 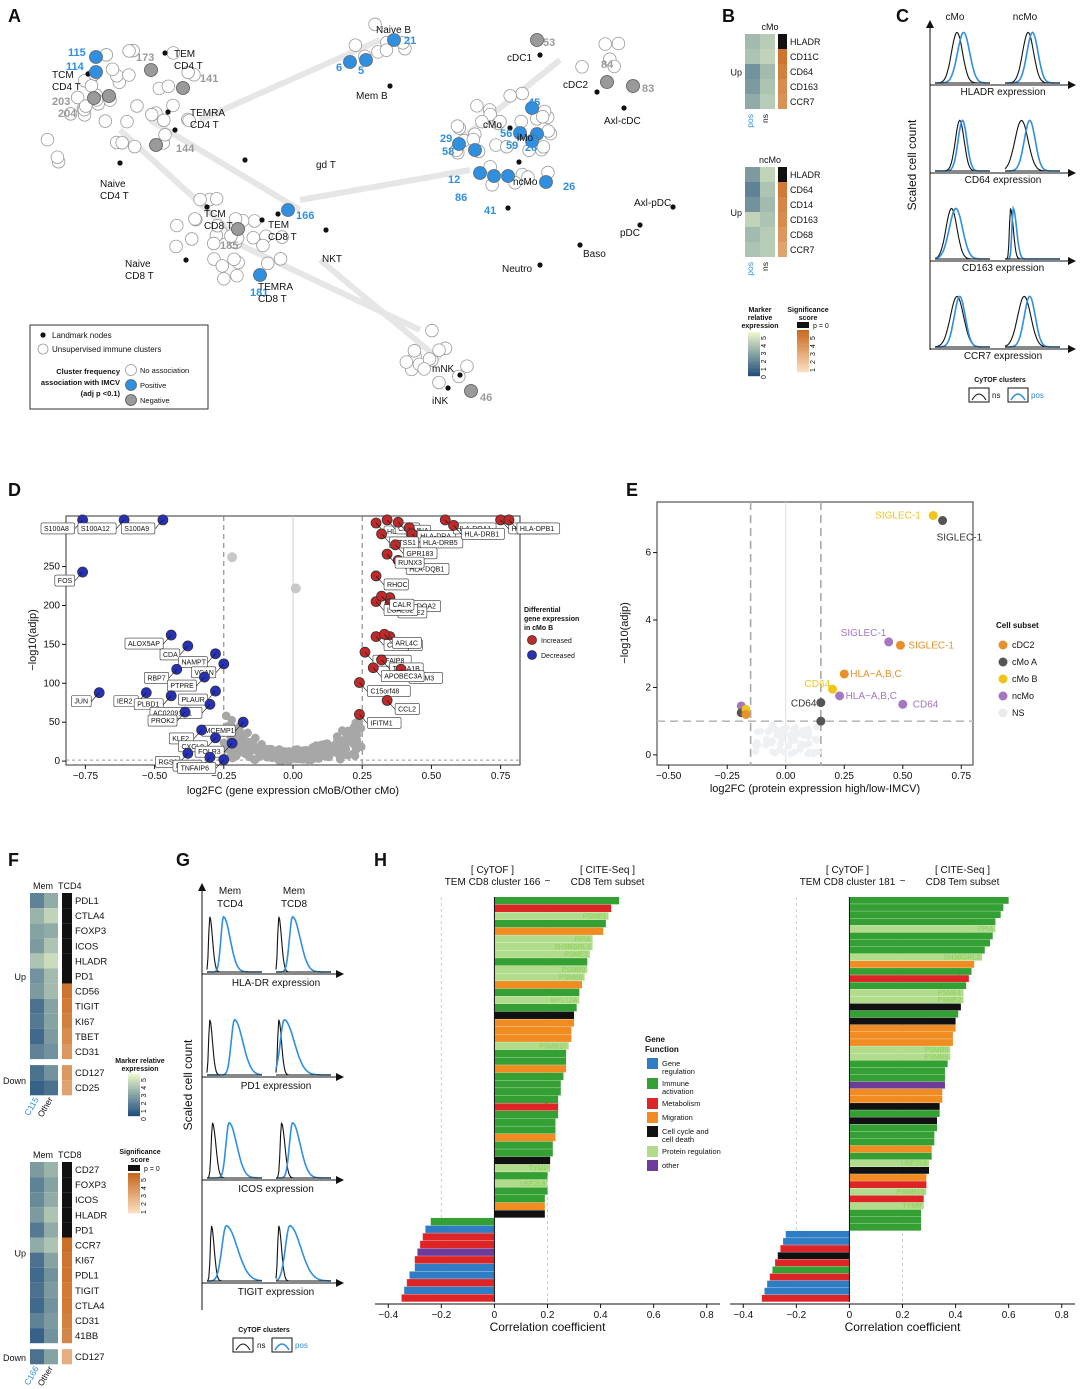 I want to click on panel-letter: C, so click(x=902, y=16).